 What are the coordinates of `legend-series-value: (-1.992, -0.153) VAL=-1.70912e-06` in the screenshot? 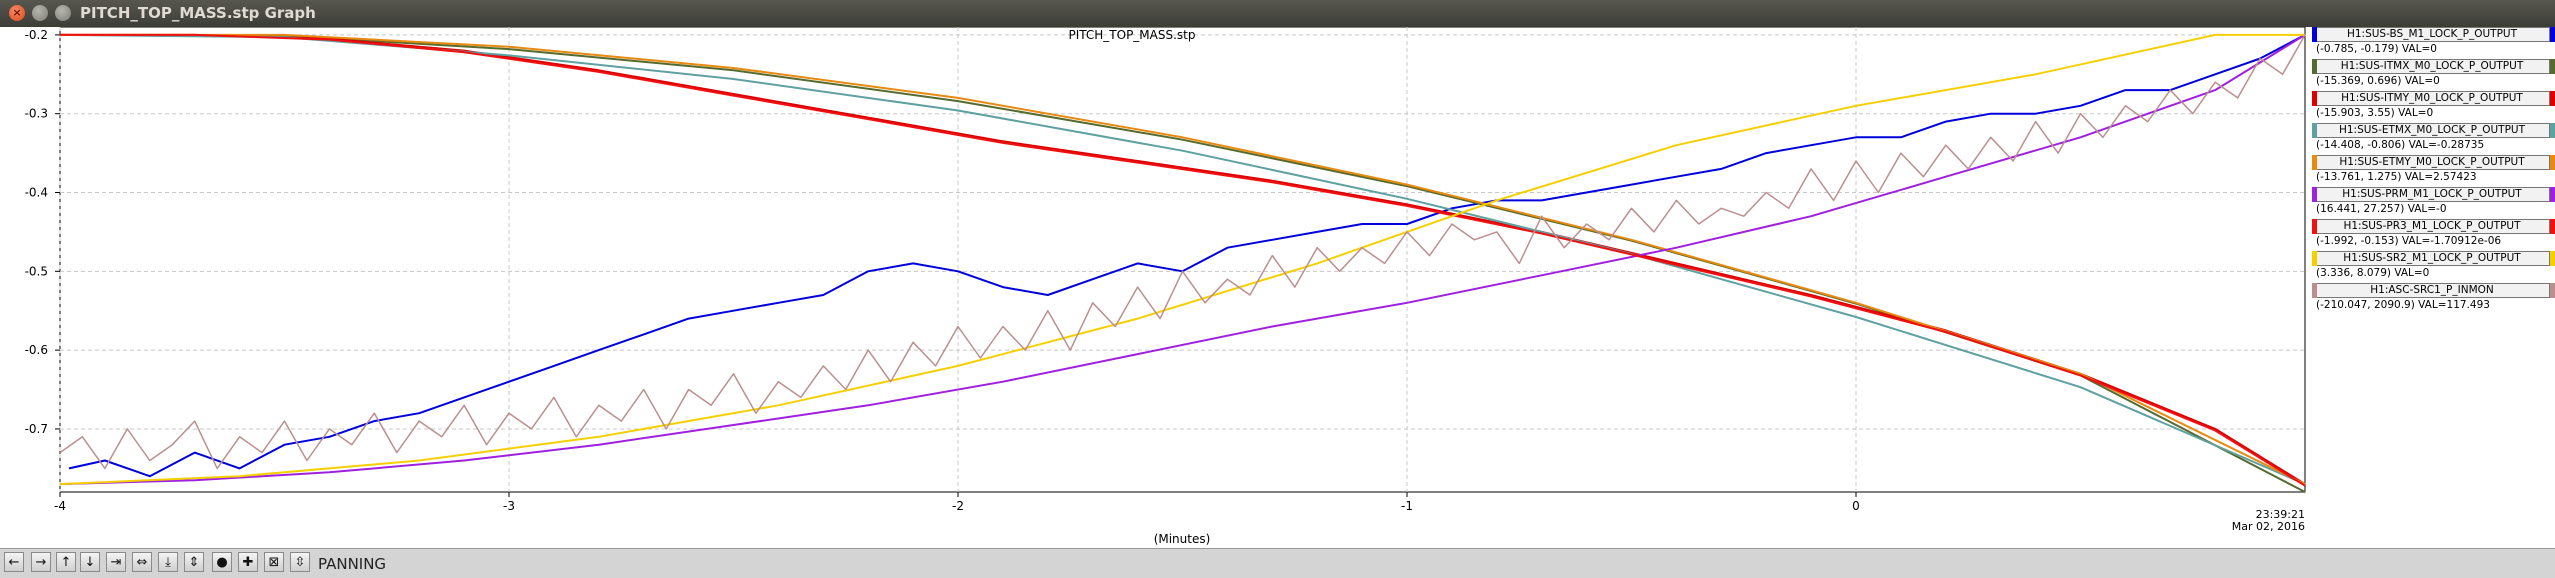 It's located at (2408, 241).